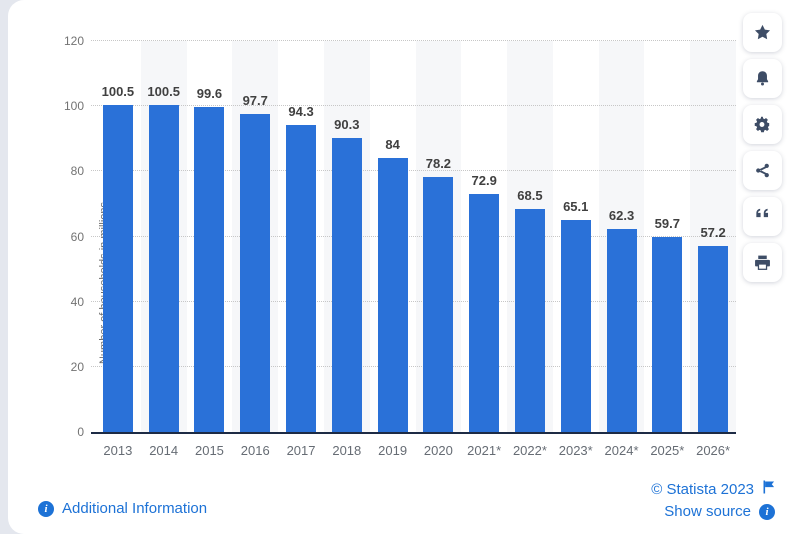 The image size is (793, 534). What do you see at coordinates (529, 450) in the screenshot?
I see `x-tick-label-2022*: 2022*` at bounding box center [529, 450].